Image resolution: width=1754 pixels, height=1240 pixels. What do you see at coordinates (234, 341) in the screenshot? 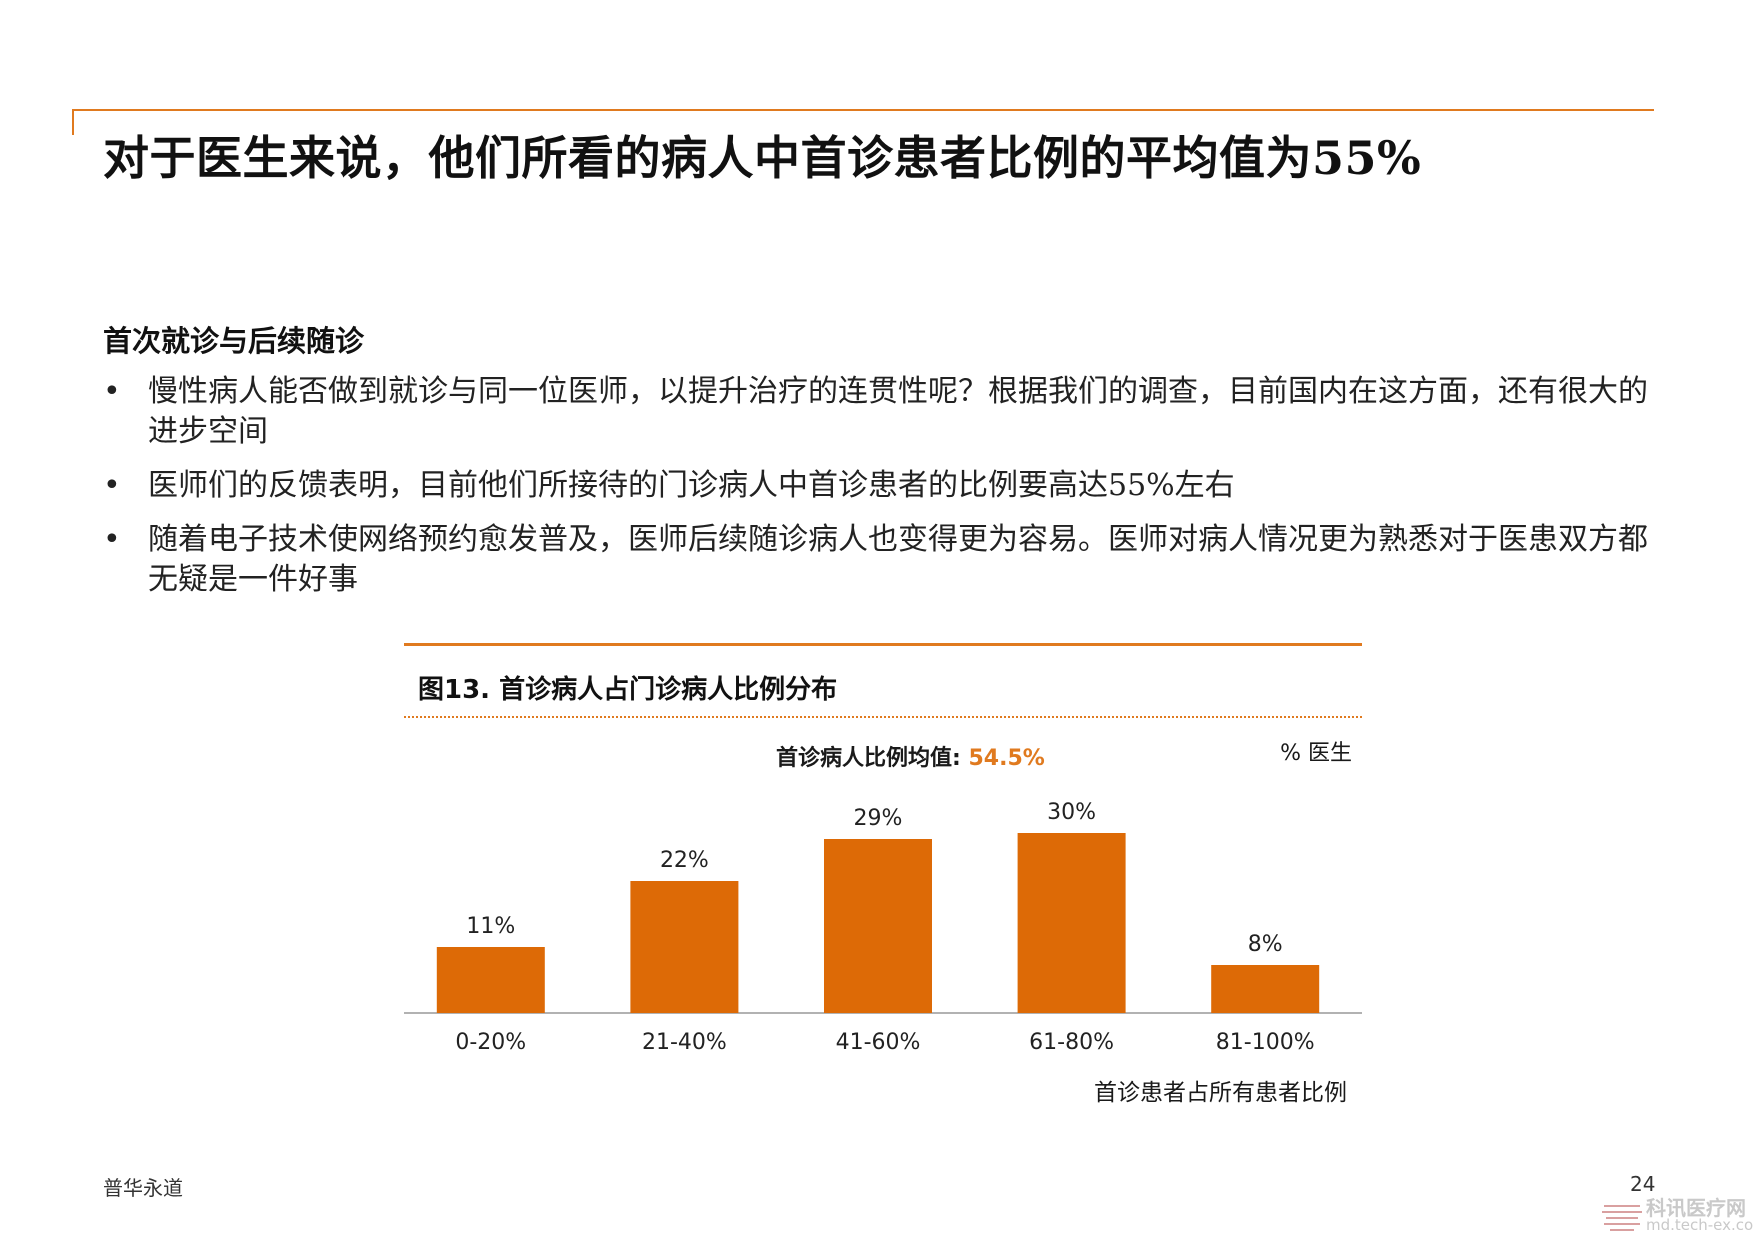
I see `section-heading: 首次就诊与后续随诊` at bounding box center [234, 341].